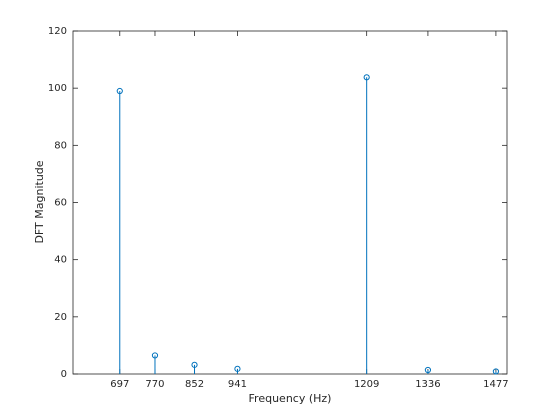 The width and height of the screenshot is (560, 420). What do you see at coordinates (366, 384) in the screenshot?
I see `x-tick-label: 1209` at bounding box center [366, 384].